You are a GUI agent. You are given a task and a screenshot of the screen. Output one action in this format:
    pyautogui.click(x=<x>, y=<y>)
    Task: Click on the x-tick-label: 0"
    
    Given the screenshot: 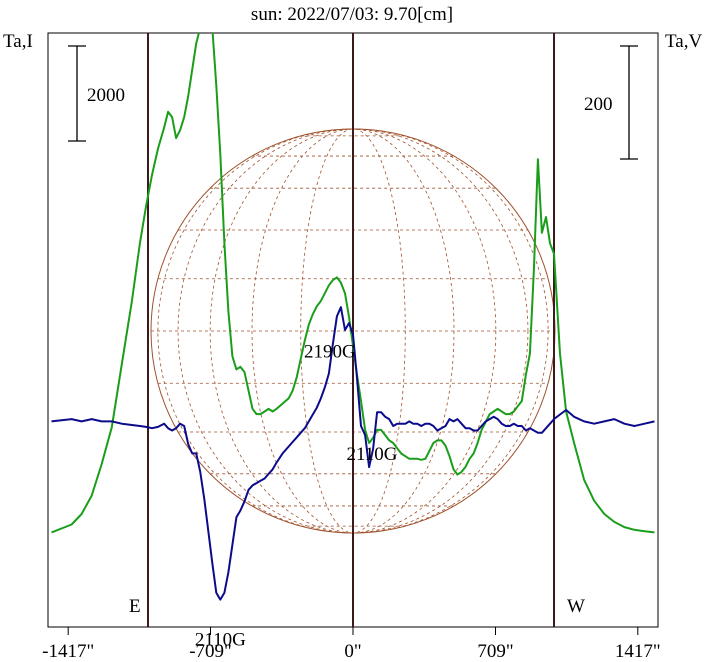 What is the action you would take?
    pyautogui.click(x=352, y=651)
    